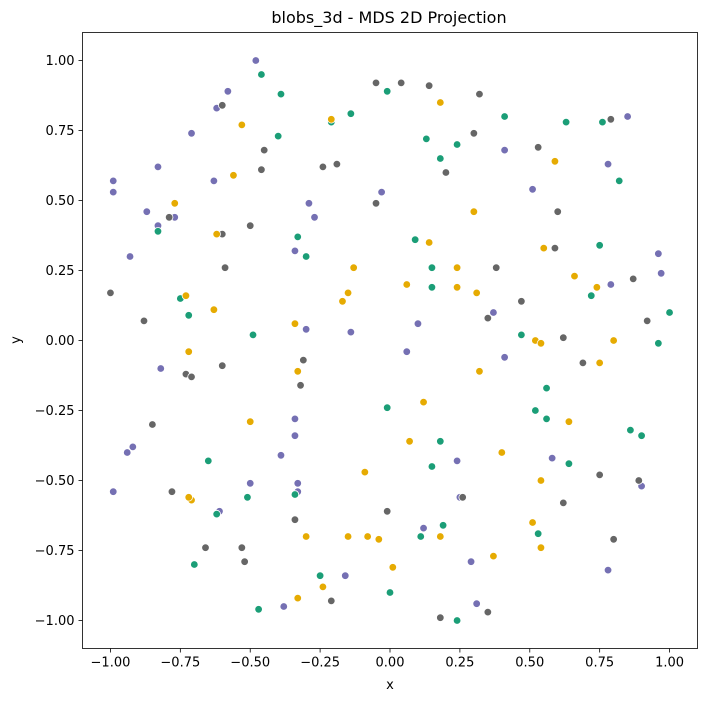  Describe the element at coordinates (390, 663) in the screenshot. I see `x-tick-label: 0.00` at that location.